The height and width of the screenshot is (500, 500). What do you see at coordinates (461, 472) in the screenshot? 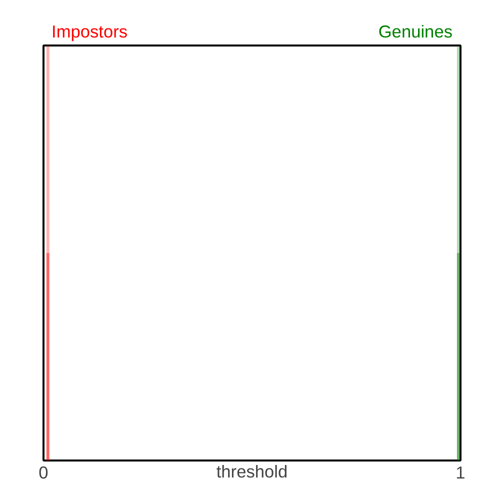
I see `x-tick-label: 1` at bounding box center [461, 472].